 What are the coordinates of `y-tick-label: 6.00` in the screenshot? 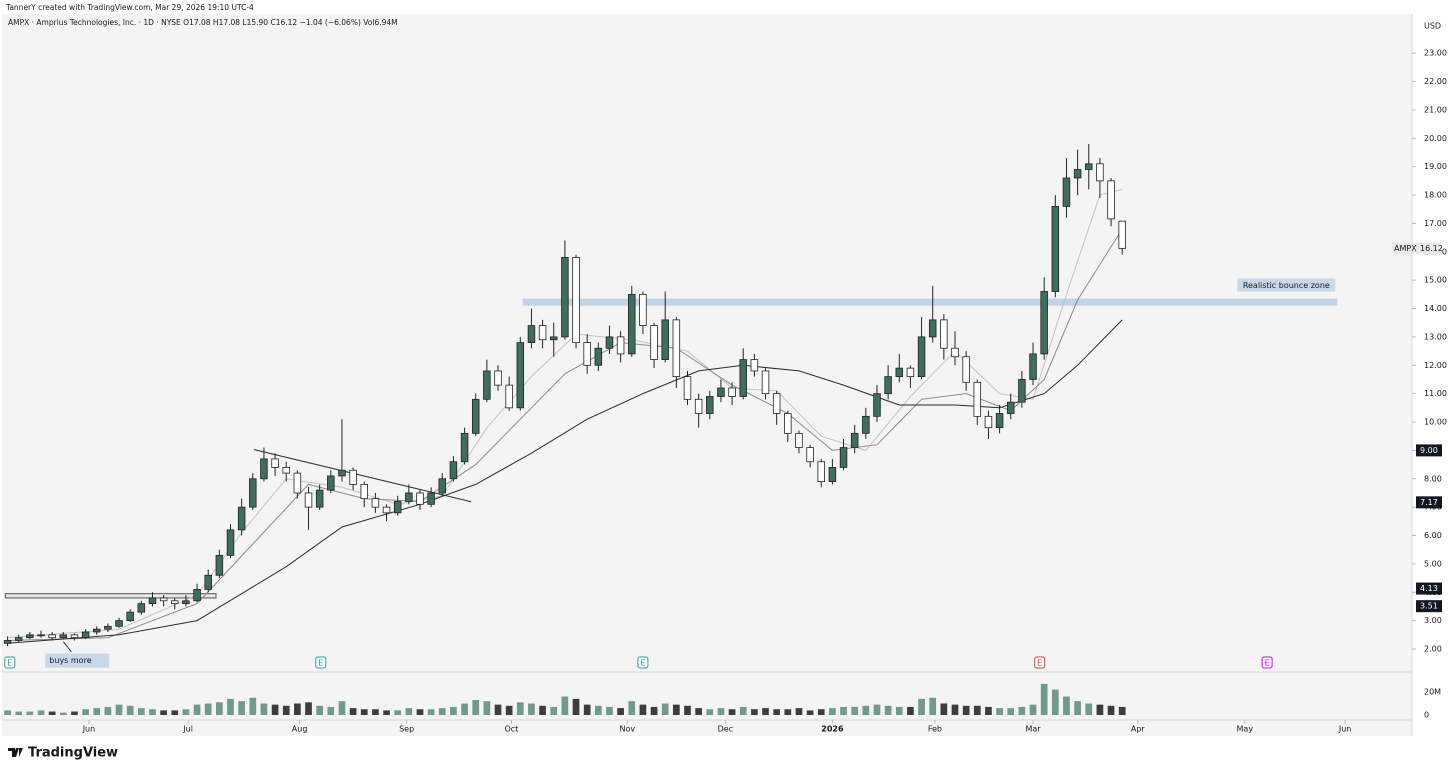 It's located at (1433, 535).